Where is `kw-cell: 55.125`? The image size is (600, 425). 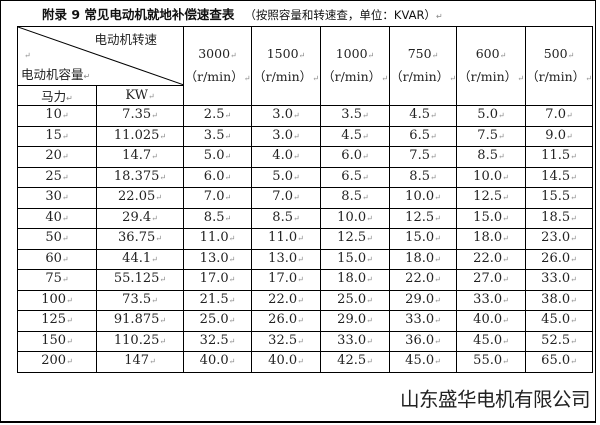 kw-cell: 55.125 is located at coordinates (140, 280).